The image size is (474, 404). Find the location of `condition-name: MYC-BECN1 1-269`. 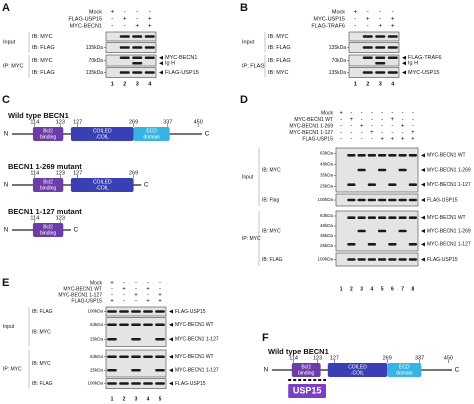

condition-name: MYC-BECN1 1-269 is located at coordinates (311, 126).